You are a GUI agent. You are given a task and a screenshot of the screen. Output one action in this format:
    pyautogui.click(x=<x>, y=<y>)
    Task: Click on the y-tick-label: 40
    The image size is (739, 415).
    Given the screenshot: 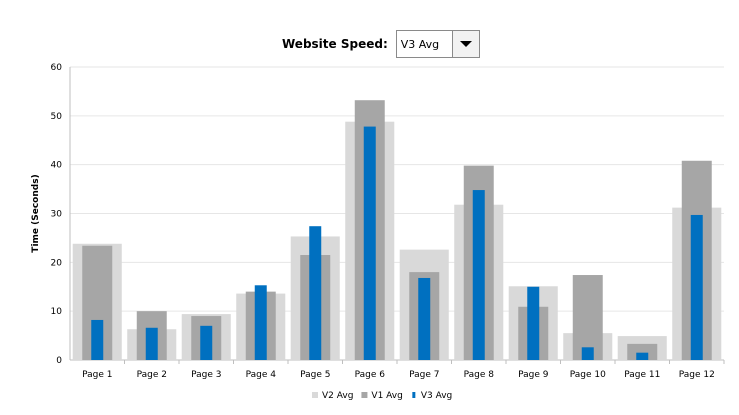 What is the action you would take?
    pyautogui.click(x=57, y=166)
    